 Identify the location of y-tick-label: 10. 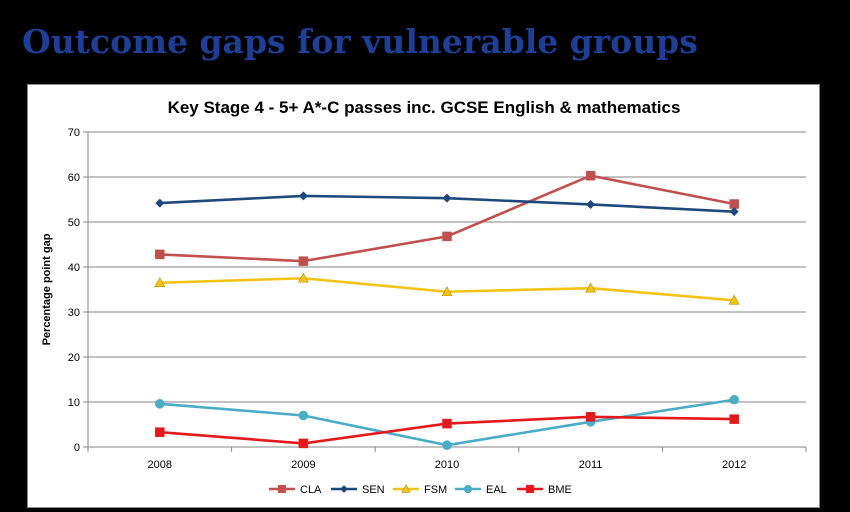
(74, 403).